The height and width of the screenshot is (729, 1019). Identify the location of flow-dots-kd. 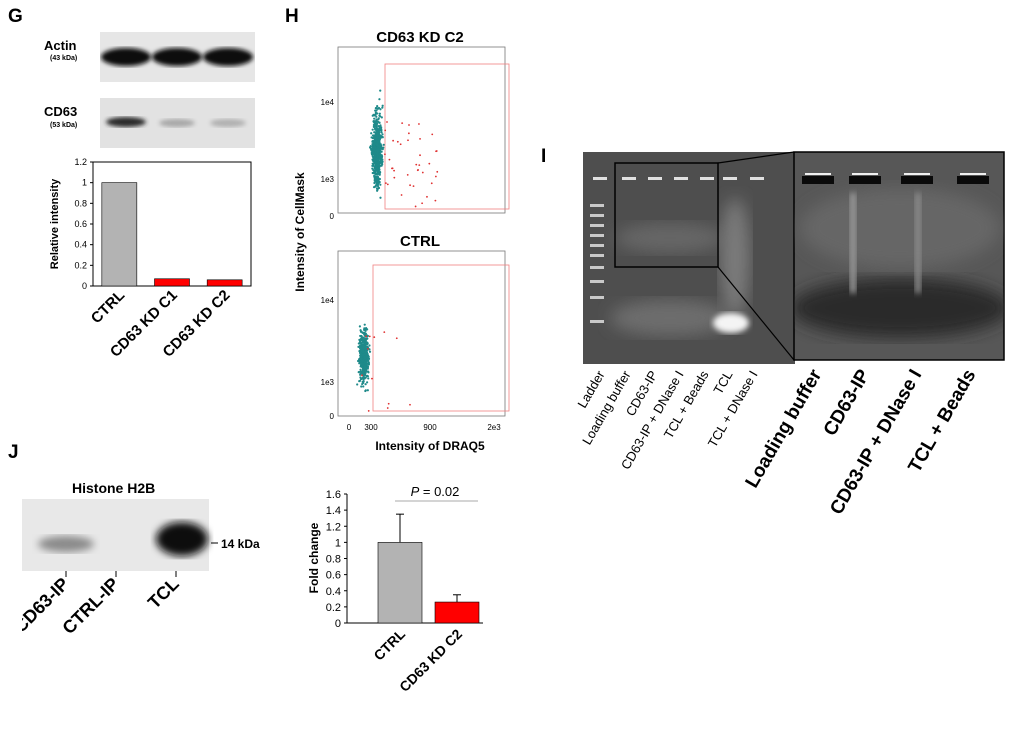
(403, 148).